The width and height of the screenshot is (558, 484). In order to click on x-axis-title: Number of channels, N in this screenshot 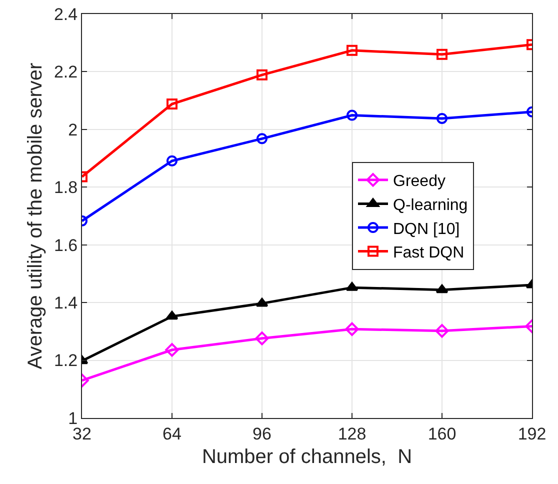, I will do `click(307, 457)`.